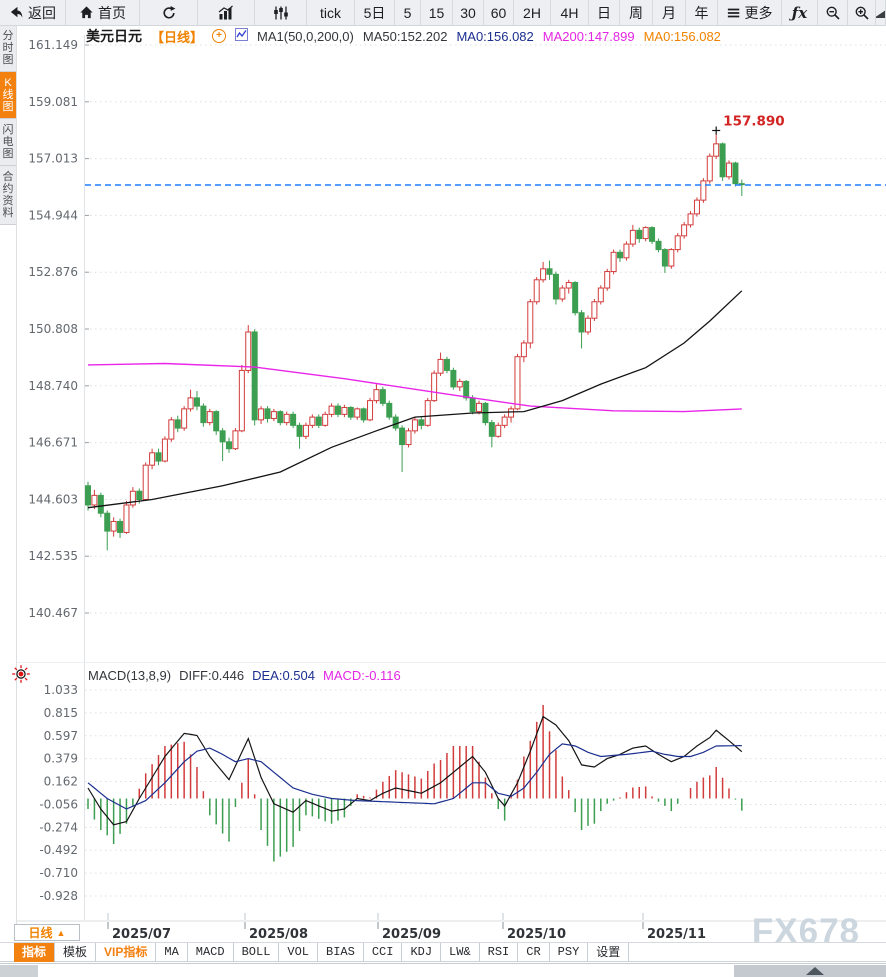 This screenshot has height=977, width=886. I want to click on chevron-up-icon: ▲, so click(61, 932).